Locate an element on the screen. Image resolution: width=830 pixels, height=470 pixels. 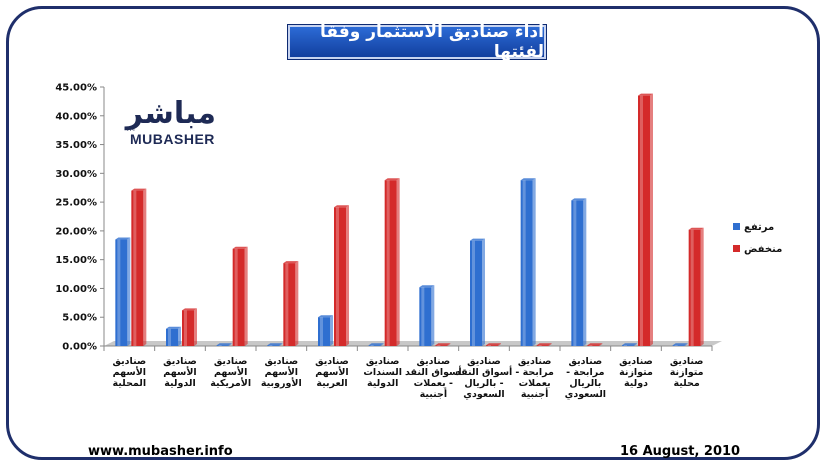
x-category-label: محلية is located at coordinates (687, 383).